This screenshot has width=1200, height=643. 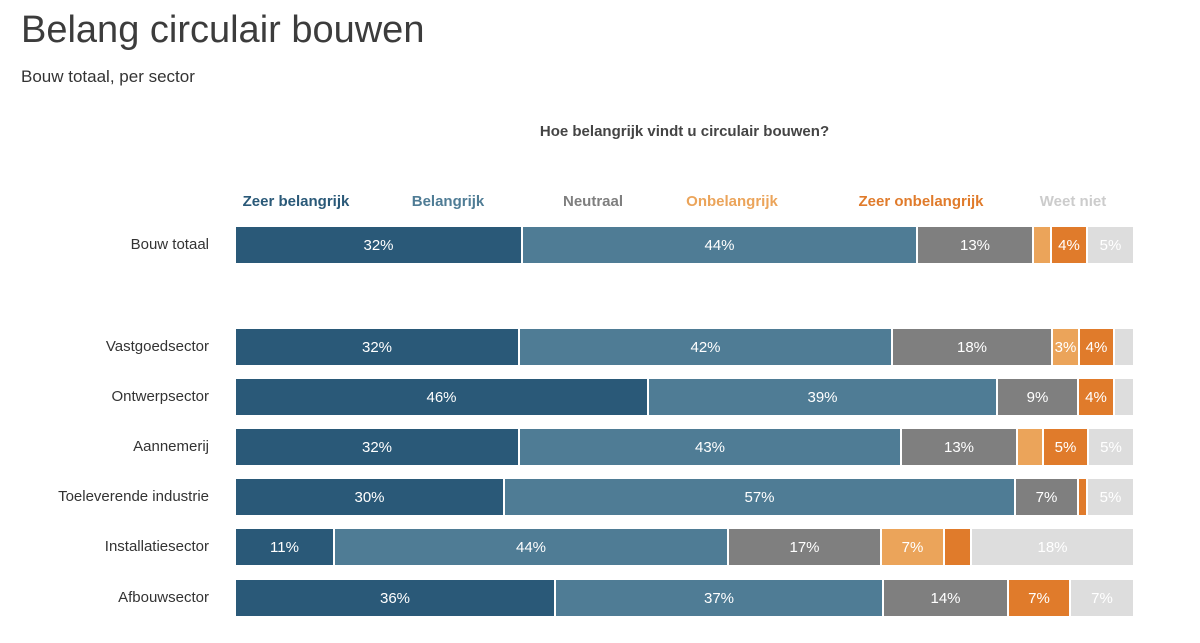 I want to click on bar-segment: 39%, so click(x=823, y=397).